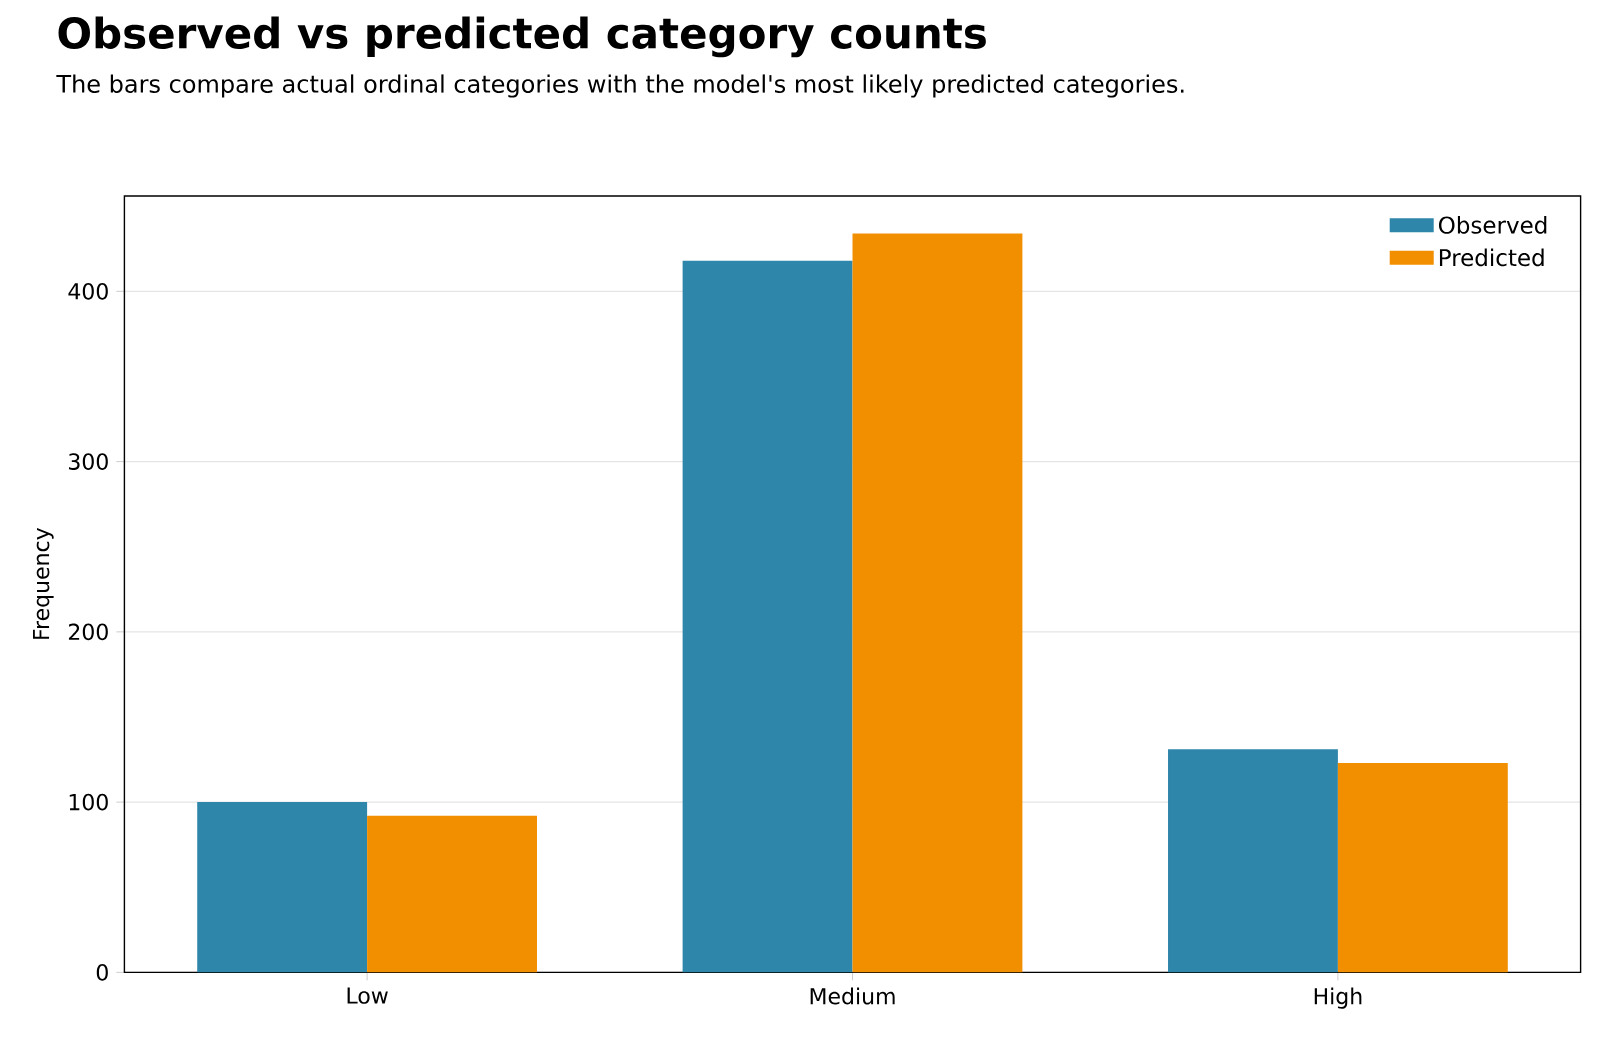  I want to click on chart-subtitle: The bars compare actual ordinal categories with the model's most likely predicted categories., so click(620, 86).